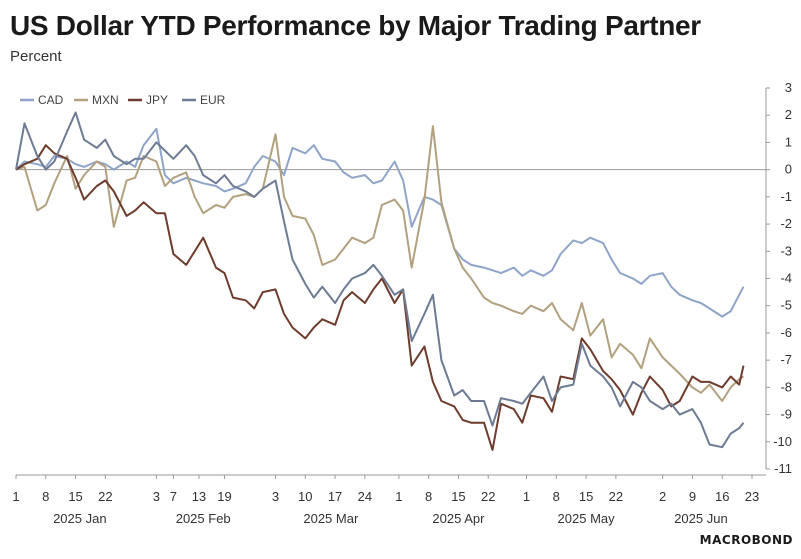 Image resolution: width=801 pixels, height=559 pixels. I want to click on brand-logo: MACROBOND, so click(746, 540).